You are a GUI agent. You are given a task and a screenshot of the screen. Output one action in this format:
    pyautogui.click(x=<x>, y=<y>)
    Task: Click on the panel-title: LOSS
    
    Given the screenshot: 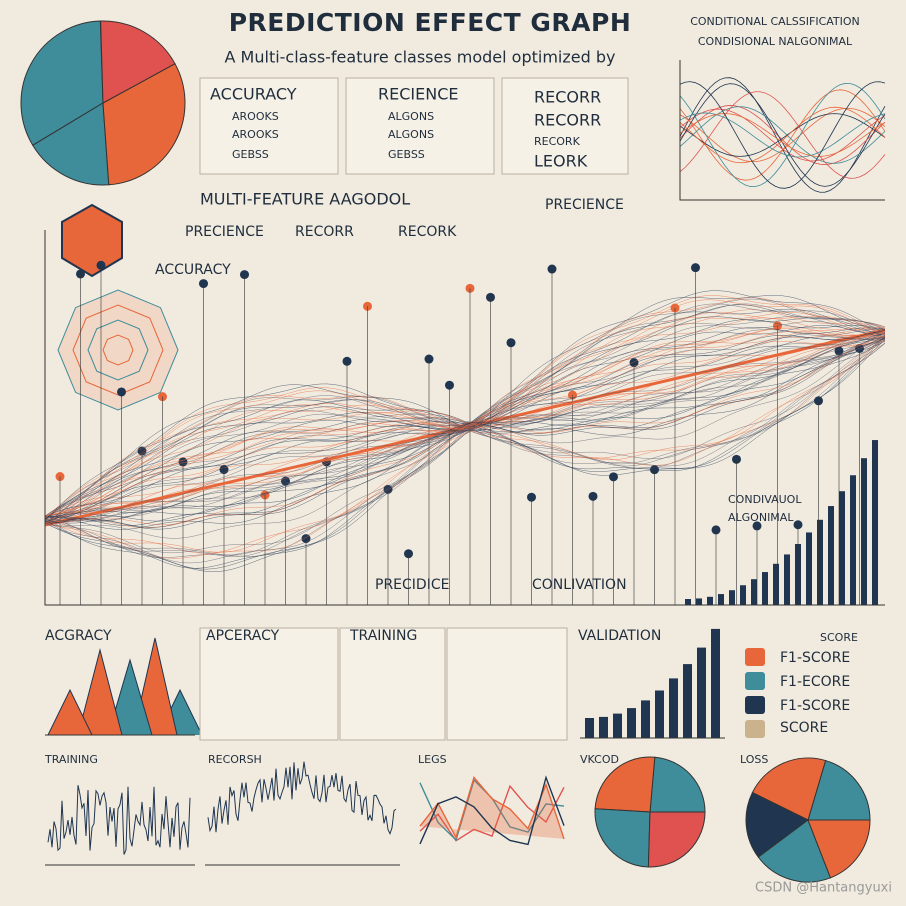 What is the action you would take?
    pyautogui.click(x=754, y=759)
    